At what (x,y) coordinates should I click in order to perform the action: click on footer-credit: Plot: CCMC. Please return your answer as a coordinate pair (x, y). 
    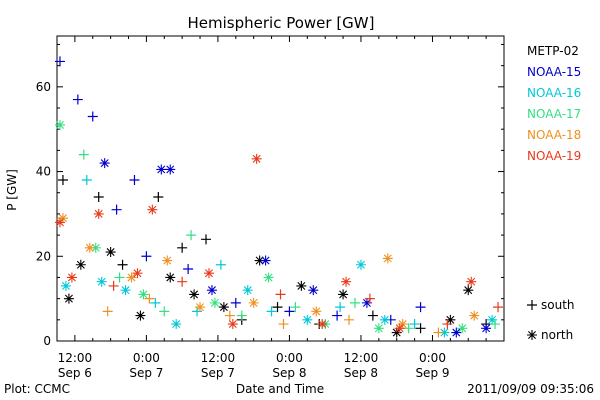
    Looking at the image, I should click on (37, 389).